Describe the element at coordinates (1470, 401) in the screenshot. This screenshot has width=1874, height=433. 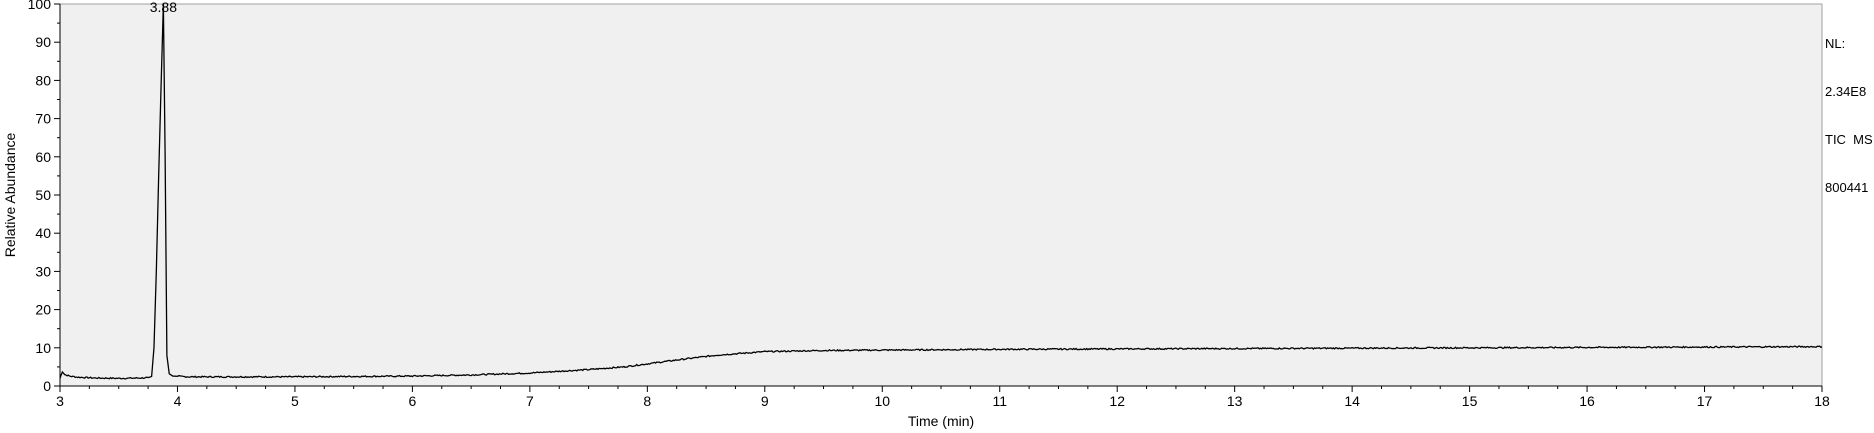
I see `x-tick-label: 15` at that location.